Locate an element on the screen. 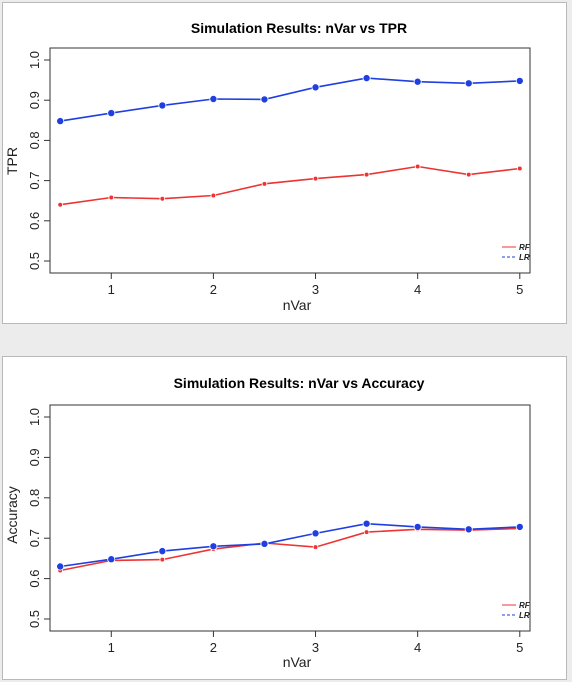 Image resolution: width=572 pixels, height=682 pixels. y-axis-label: Accuracy is located at coordinates (12, 515).